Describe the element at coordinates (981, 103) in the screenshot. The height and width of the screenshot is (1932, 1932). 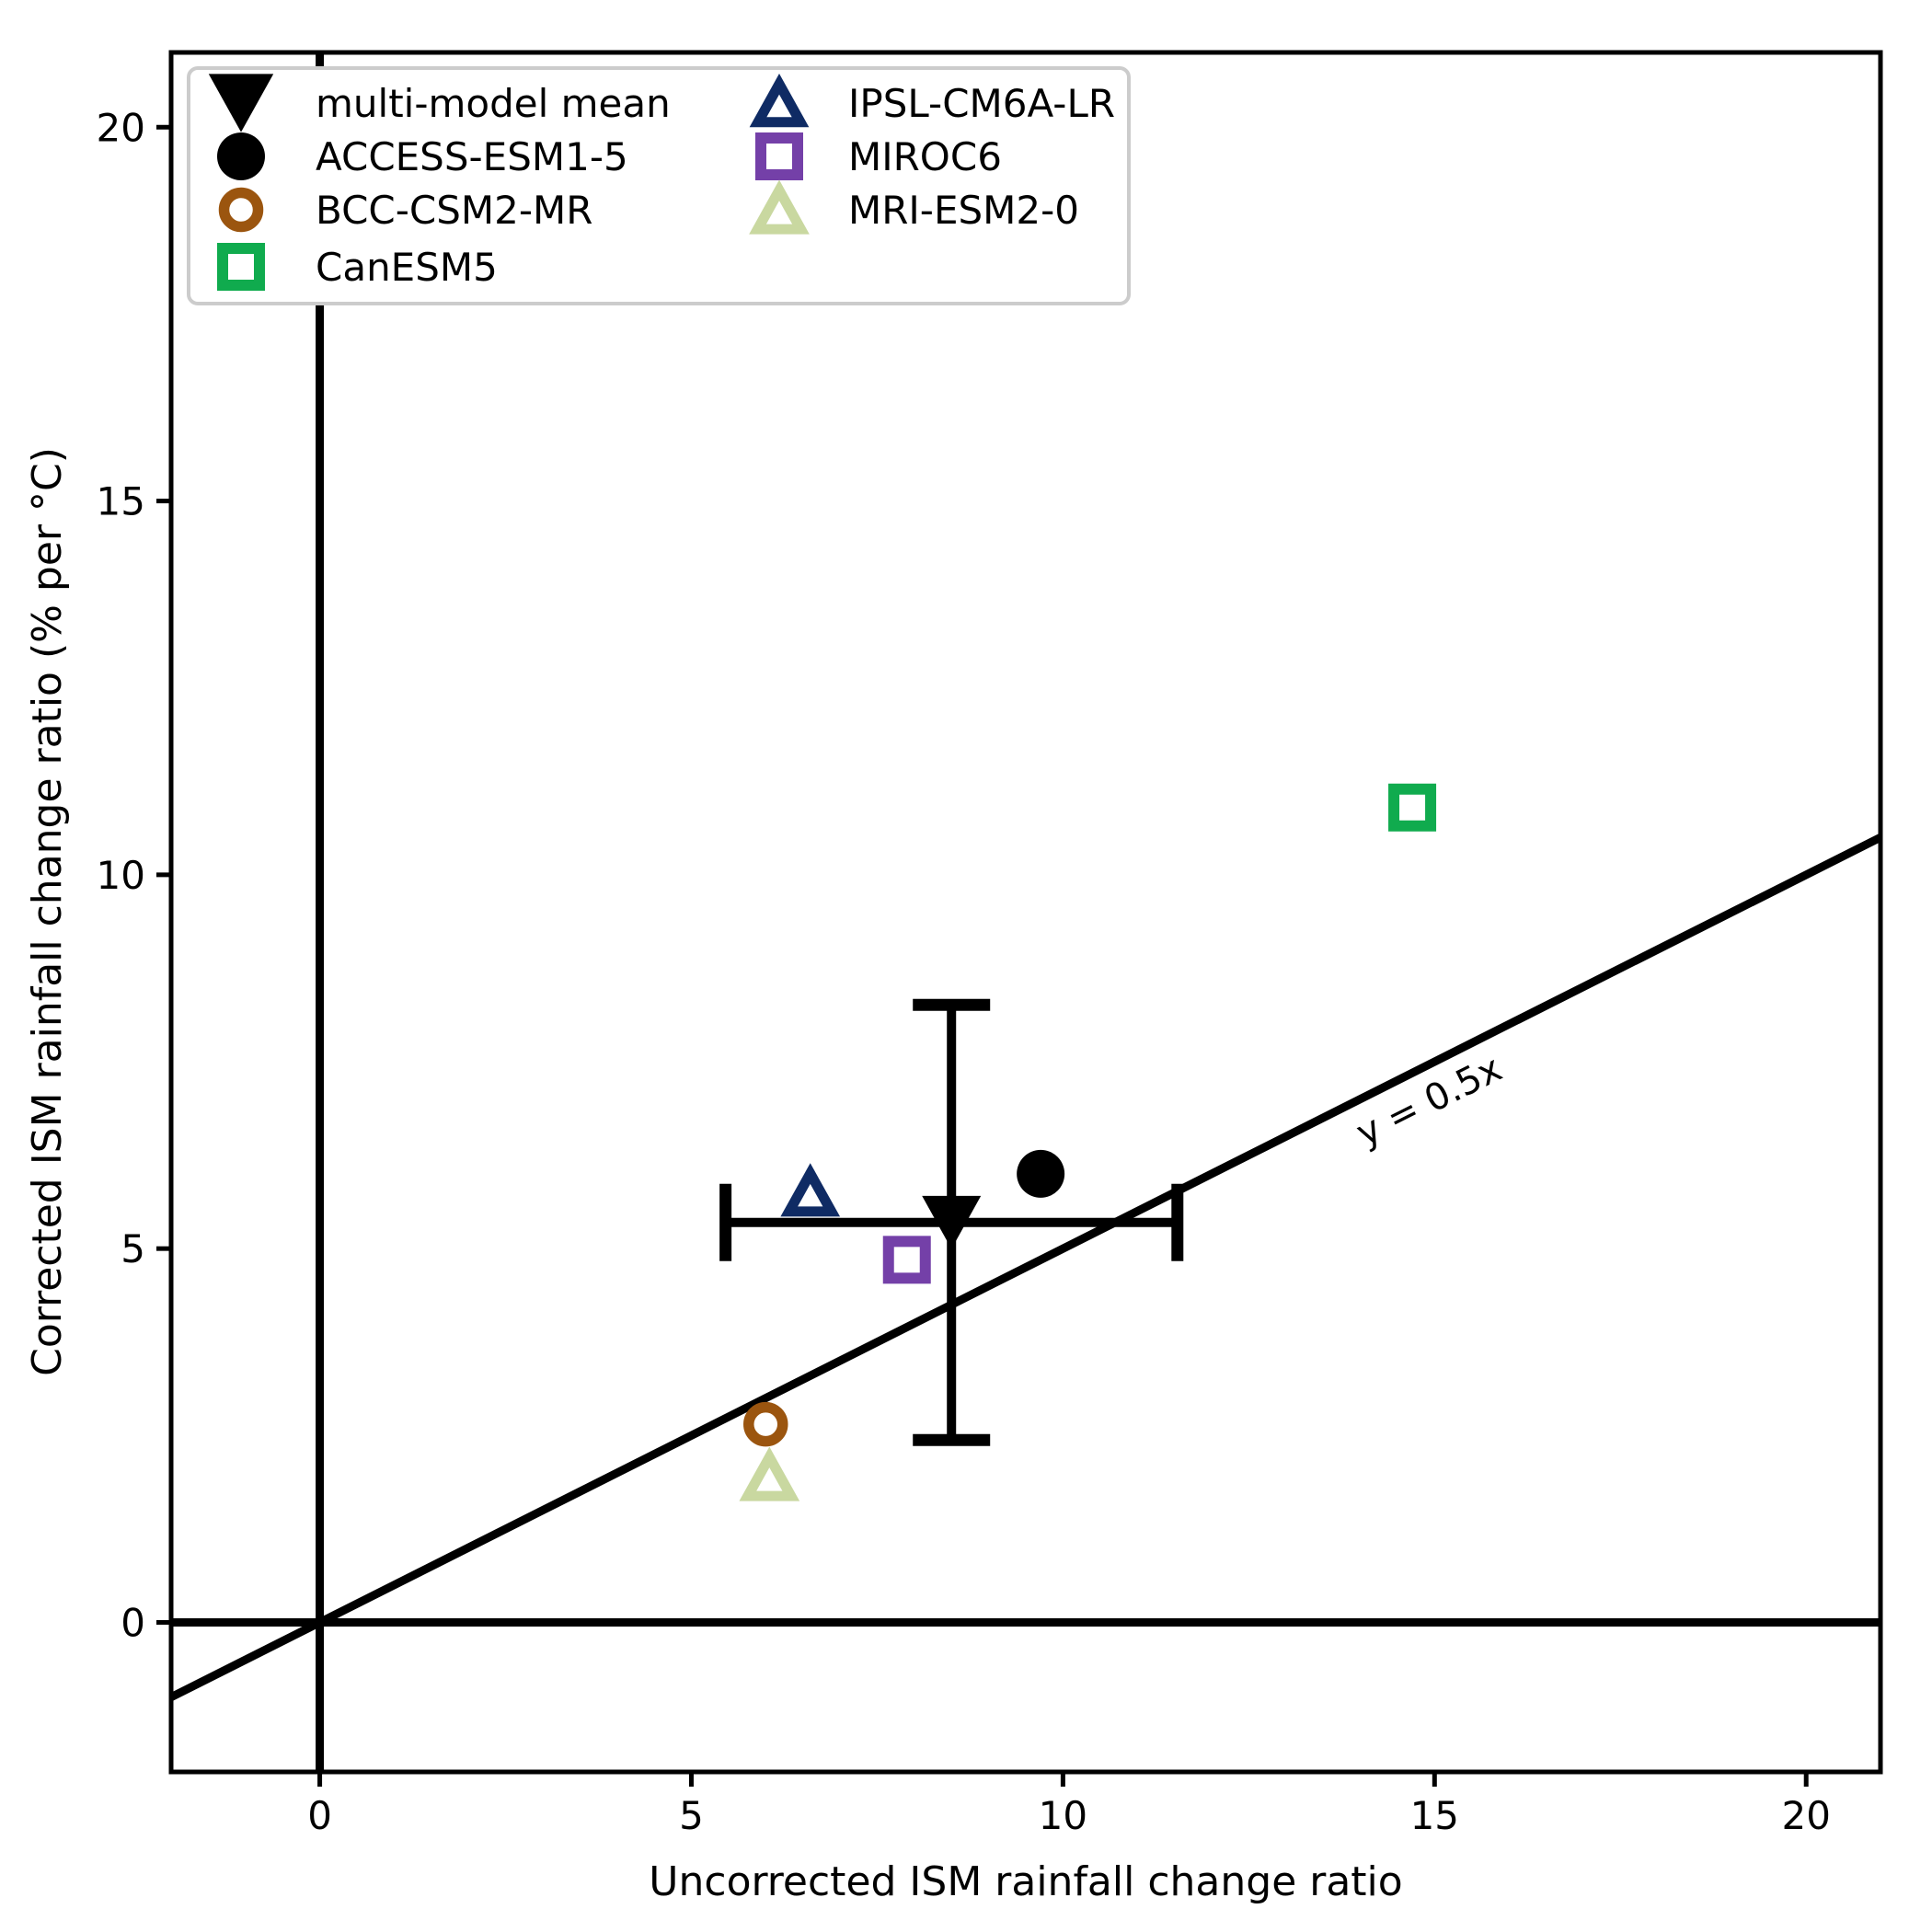
I see `legend-label-ipsl-cm6a-lr: IPSL-CM6A-LR` at that location.